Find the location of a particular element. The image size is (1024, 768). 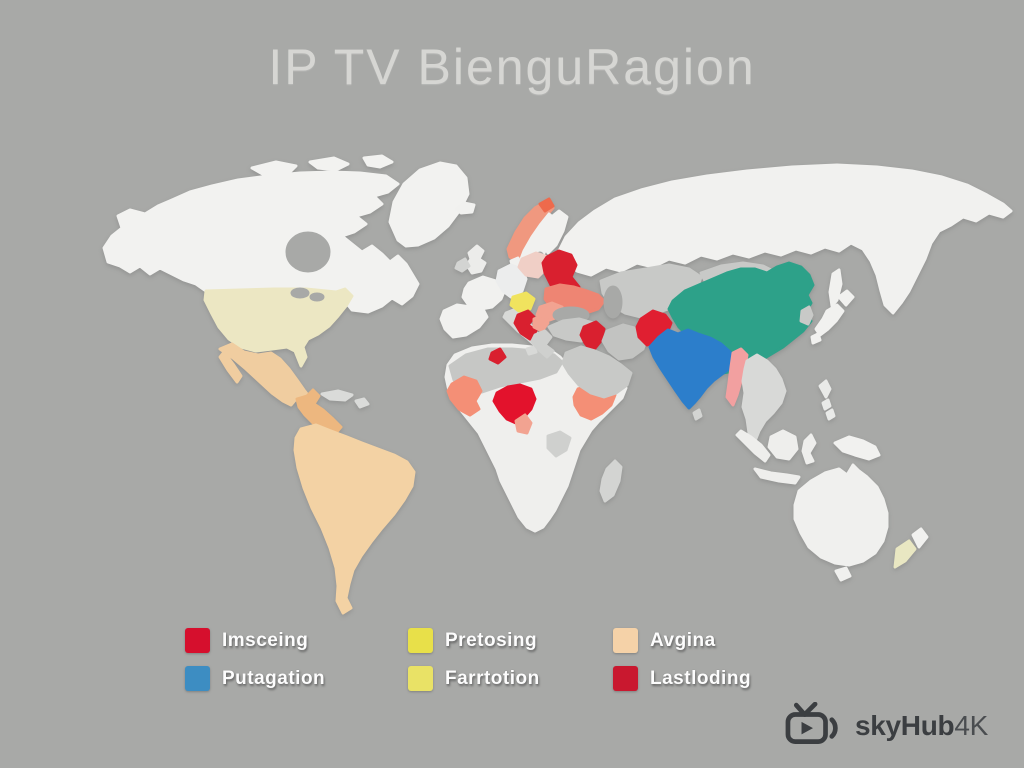

region-java is located at coordinates (777, 476).